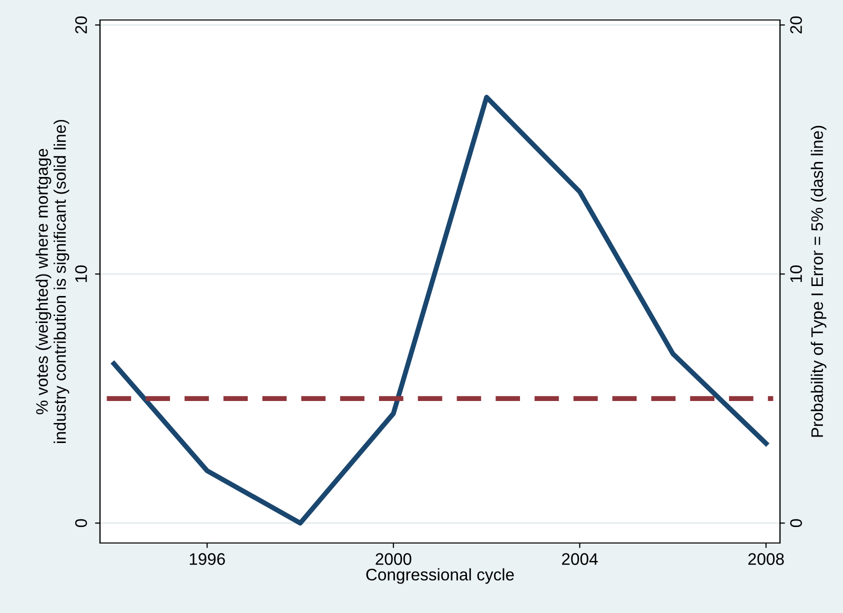 This screenshot has width=843, height=613. What do you see at coordinates (440, 576) in the screenshot?
I see `x-axis-title: Congressional cycle` at bounding box center [440, 576].